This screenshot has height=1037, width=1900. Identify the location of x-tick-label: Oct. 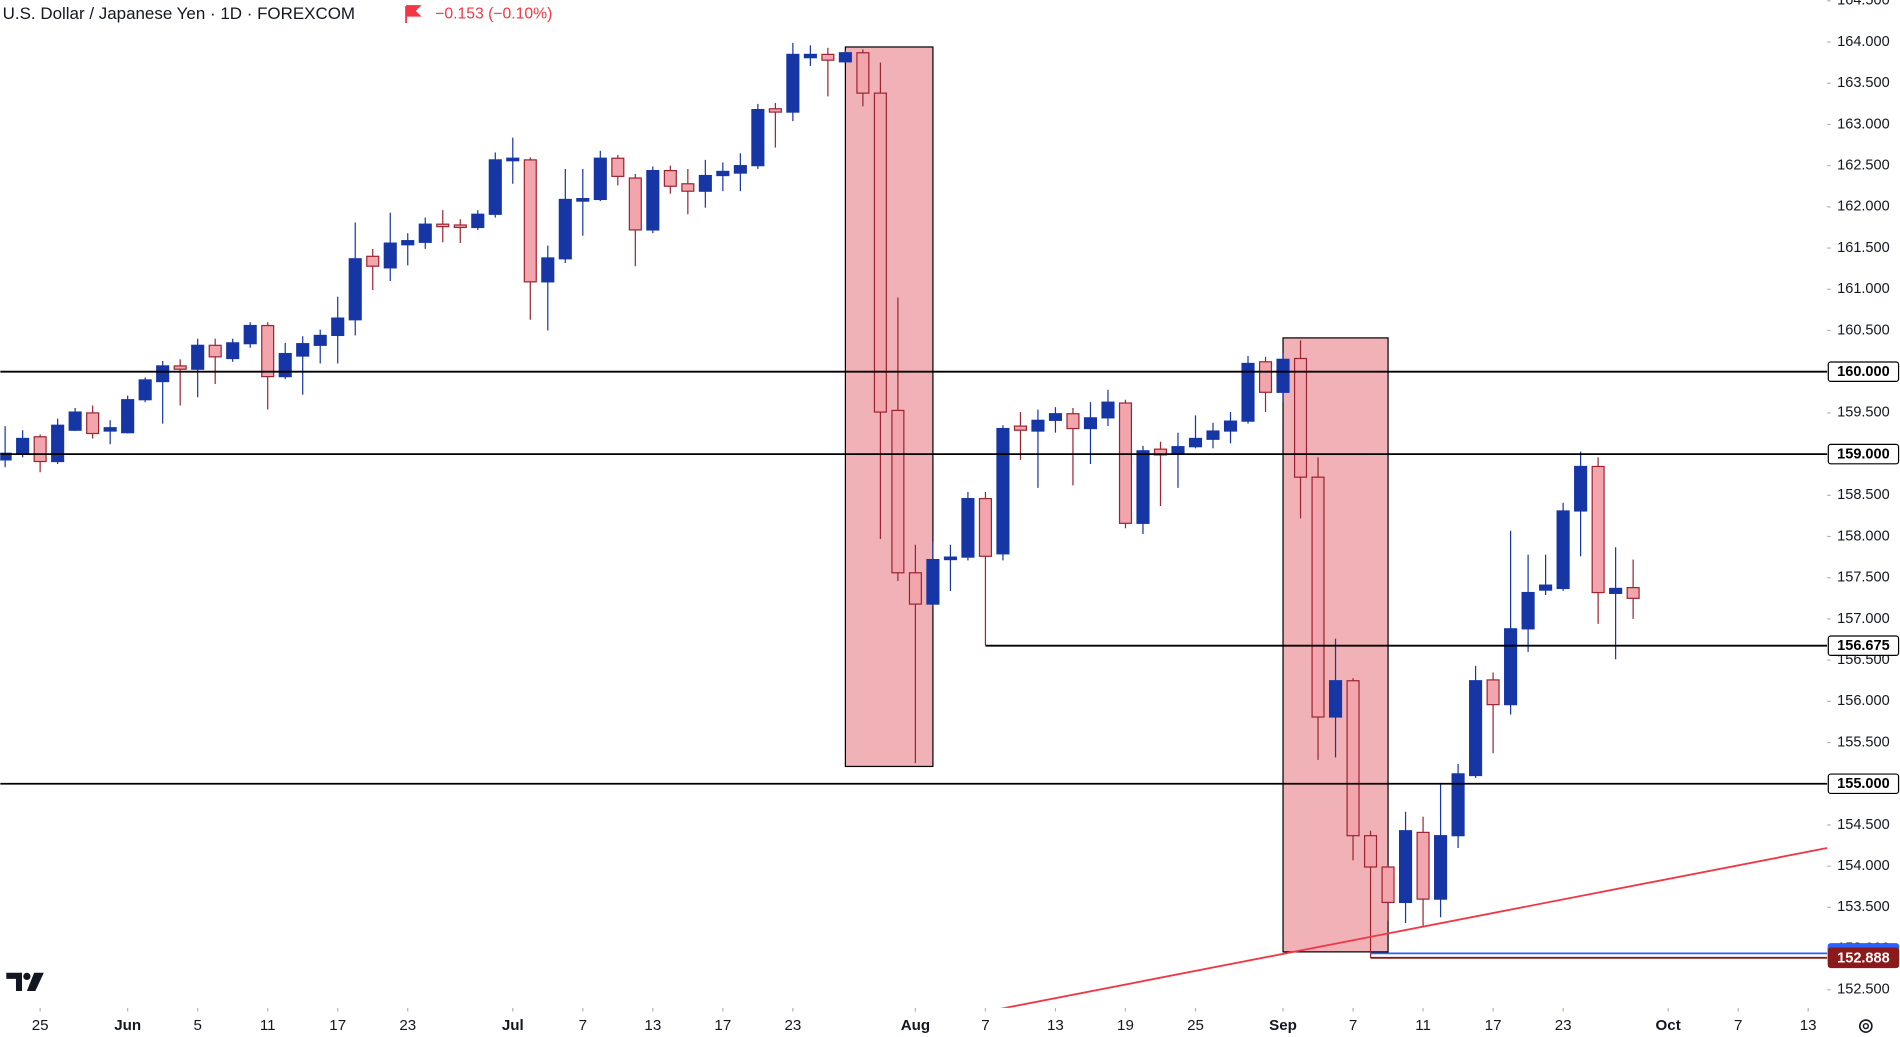
(1668, 1025).